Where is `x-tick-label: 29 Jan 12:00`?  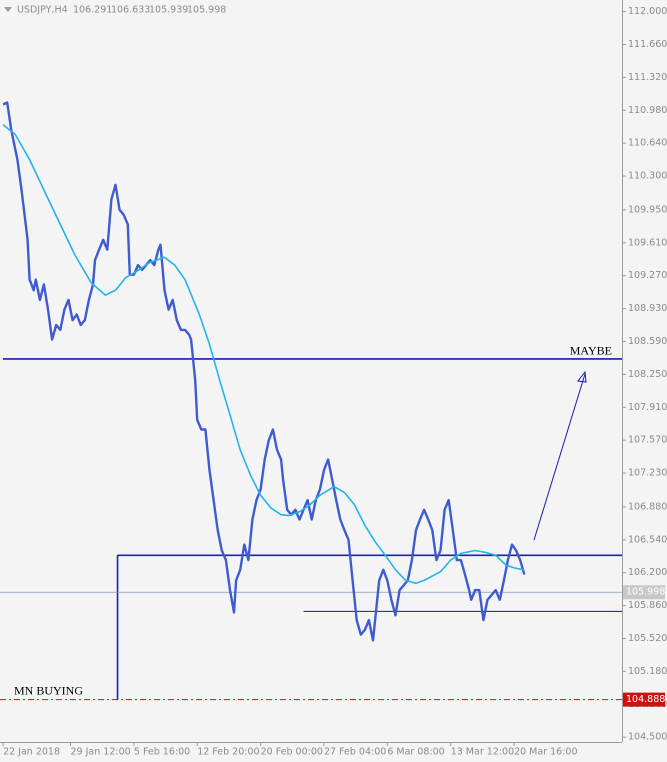
x-tick-label: 29 Jan 12:00 is located at coordinates (101, 752).